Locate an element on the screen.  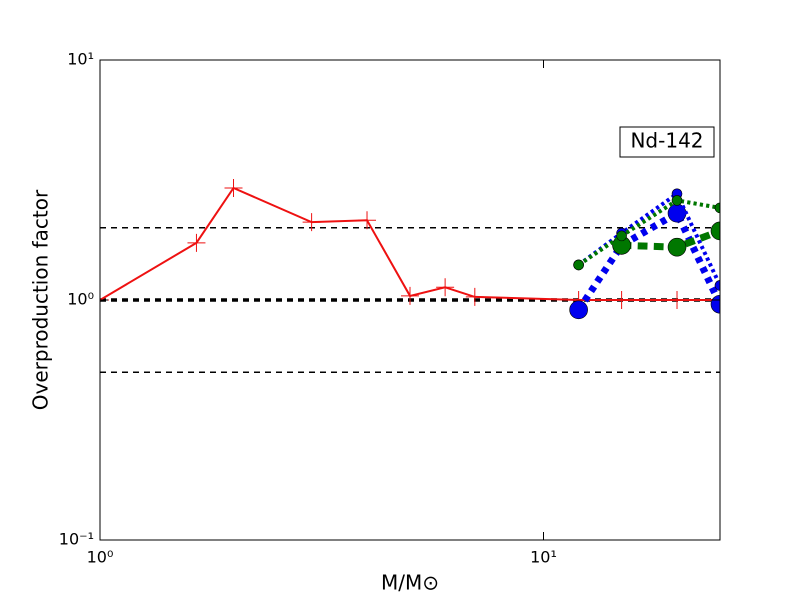
x-tick-label: 10¹ is located at coordinates (543, 557).